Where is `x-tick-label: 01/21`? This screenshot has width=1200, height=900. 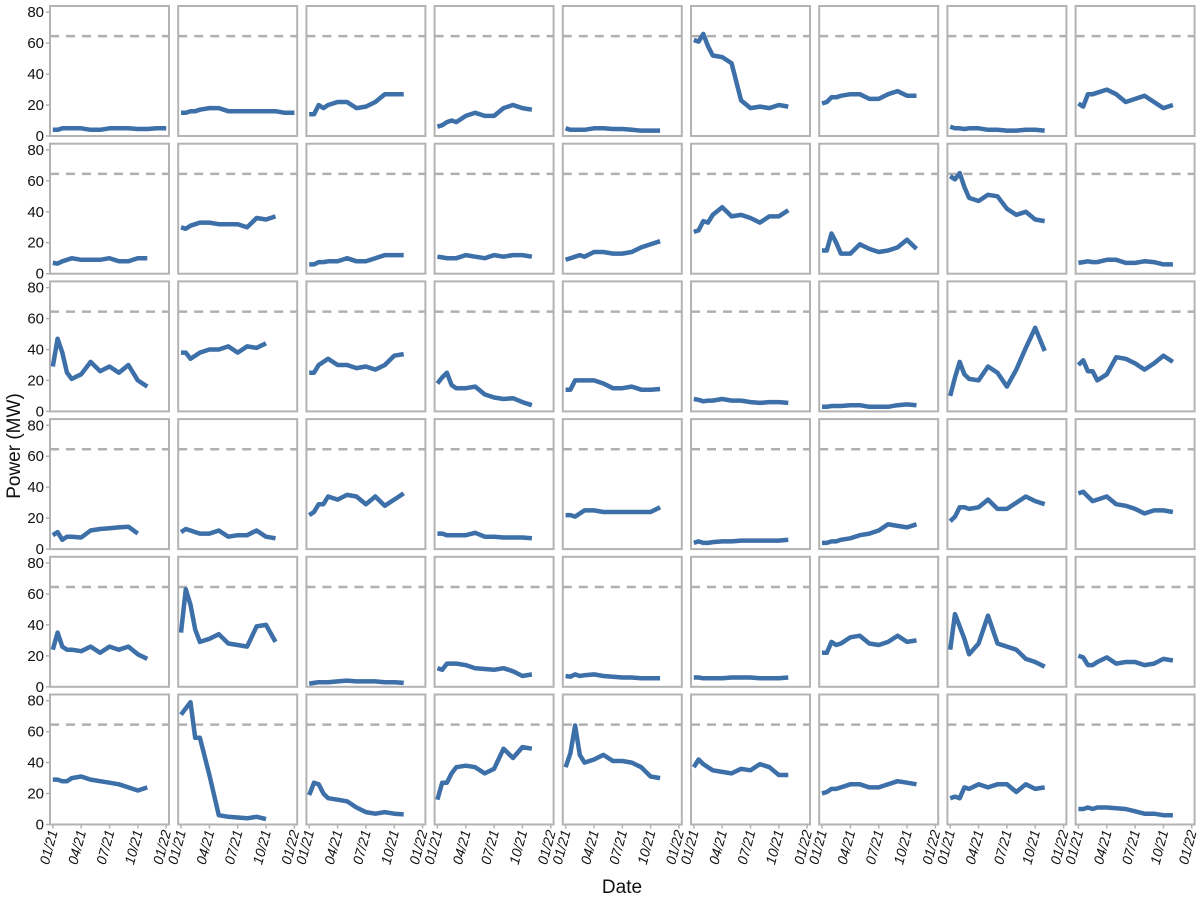 x-tick-label: 01/21 is located at coordinates (48, 847).